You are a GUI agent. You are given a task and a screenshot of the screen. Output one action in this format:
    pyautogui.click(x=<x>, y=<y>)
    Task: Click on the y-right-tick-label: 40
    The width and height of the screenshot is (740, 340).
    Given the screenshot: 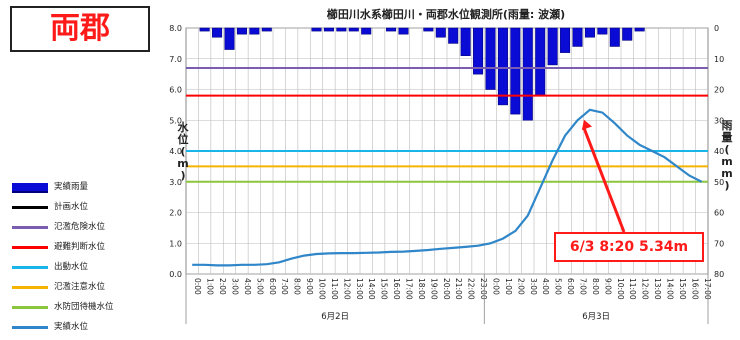 What is the action you would take?
    pyautogui.click(x=719, y=151)
    